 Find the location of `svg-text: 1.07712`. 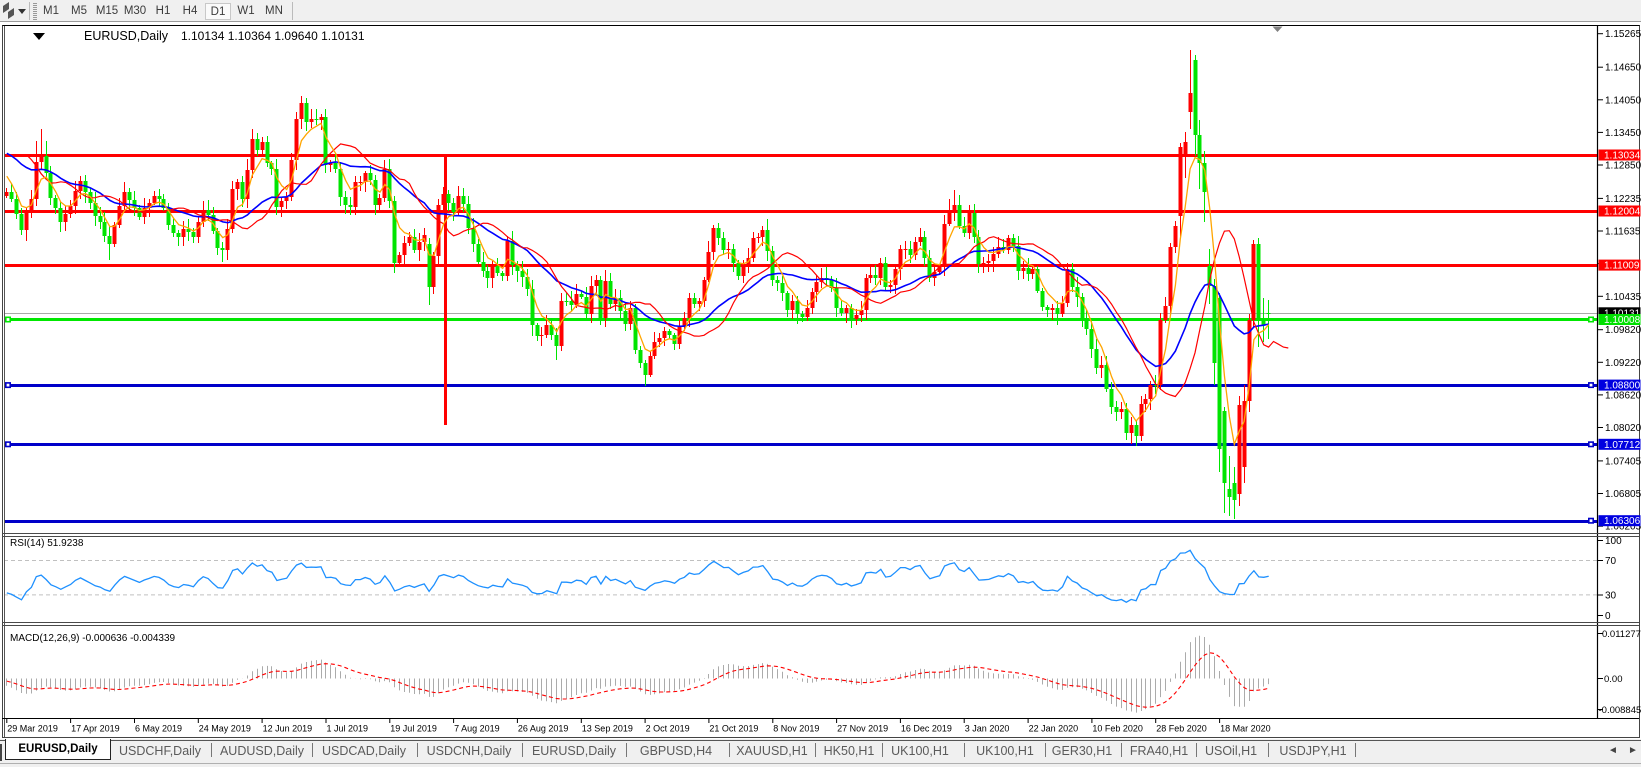

svg-text: 1.07712 is located at coordinates (1622, 445).